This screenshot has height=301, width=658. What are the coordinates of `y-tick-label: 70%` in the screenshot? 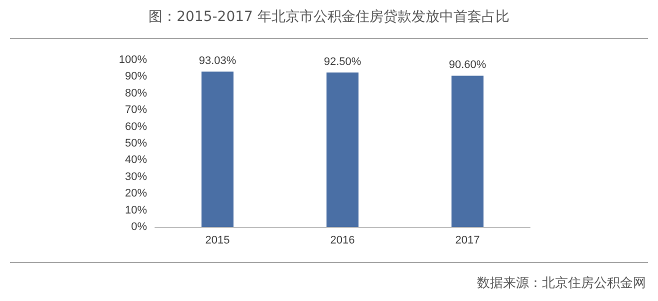 It's located at (136, 110).